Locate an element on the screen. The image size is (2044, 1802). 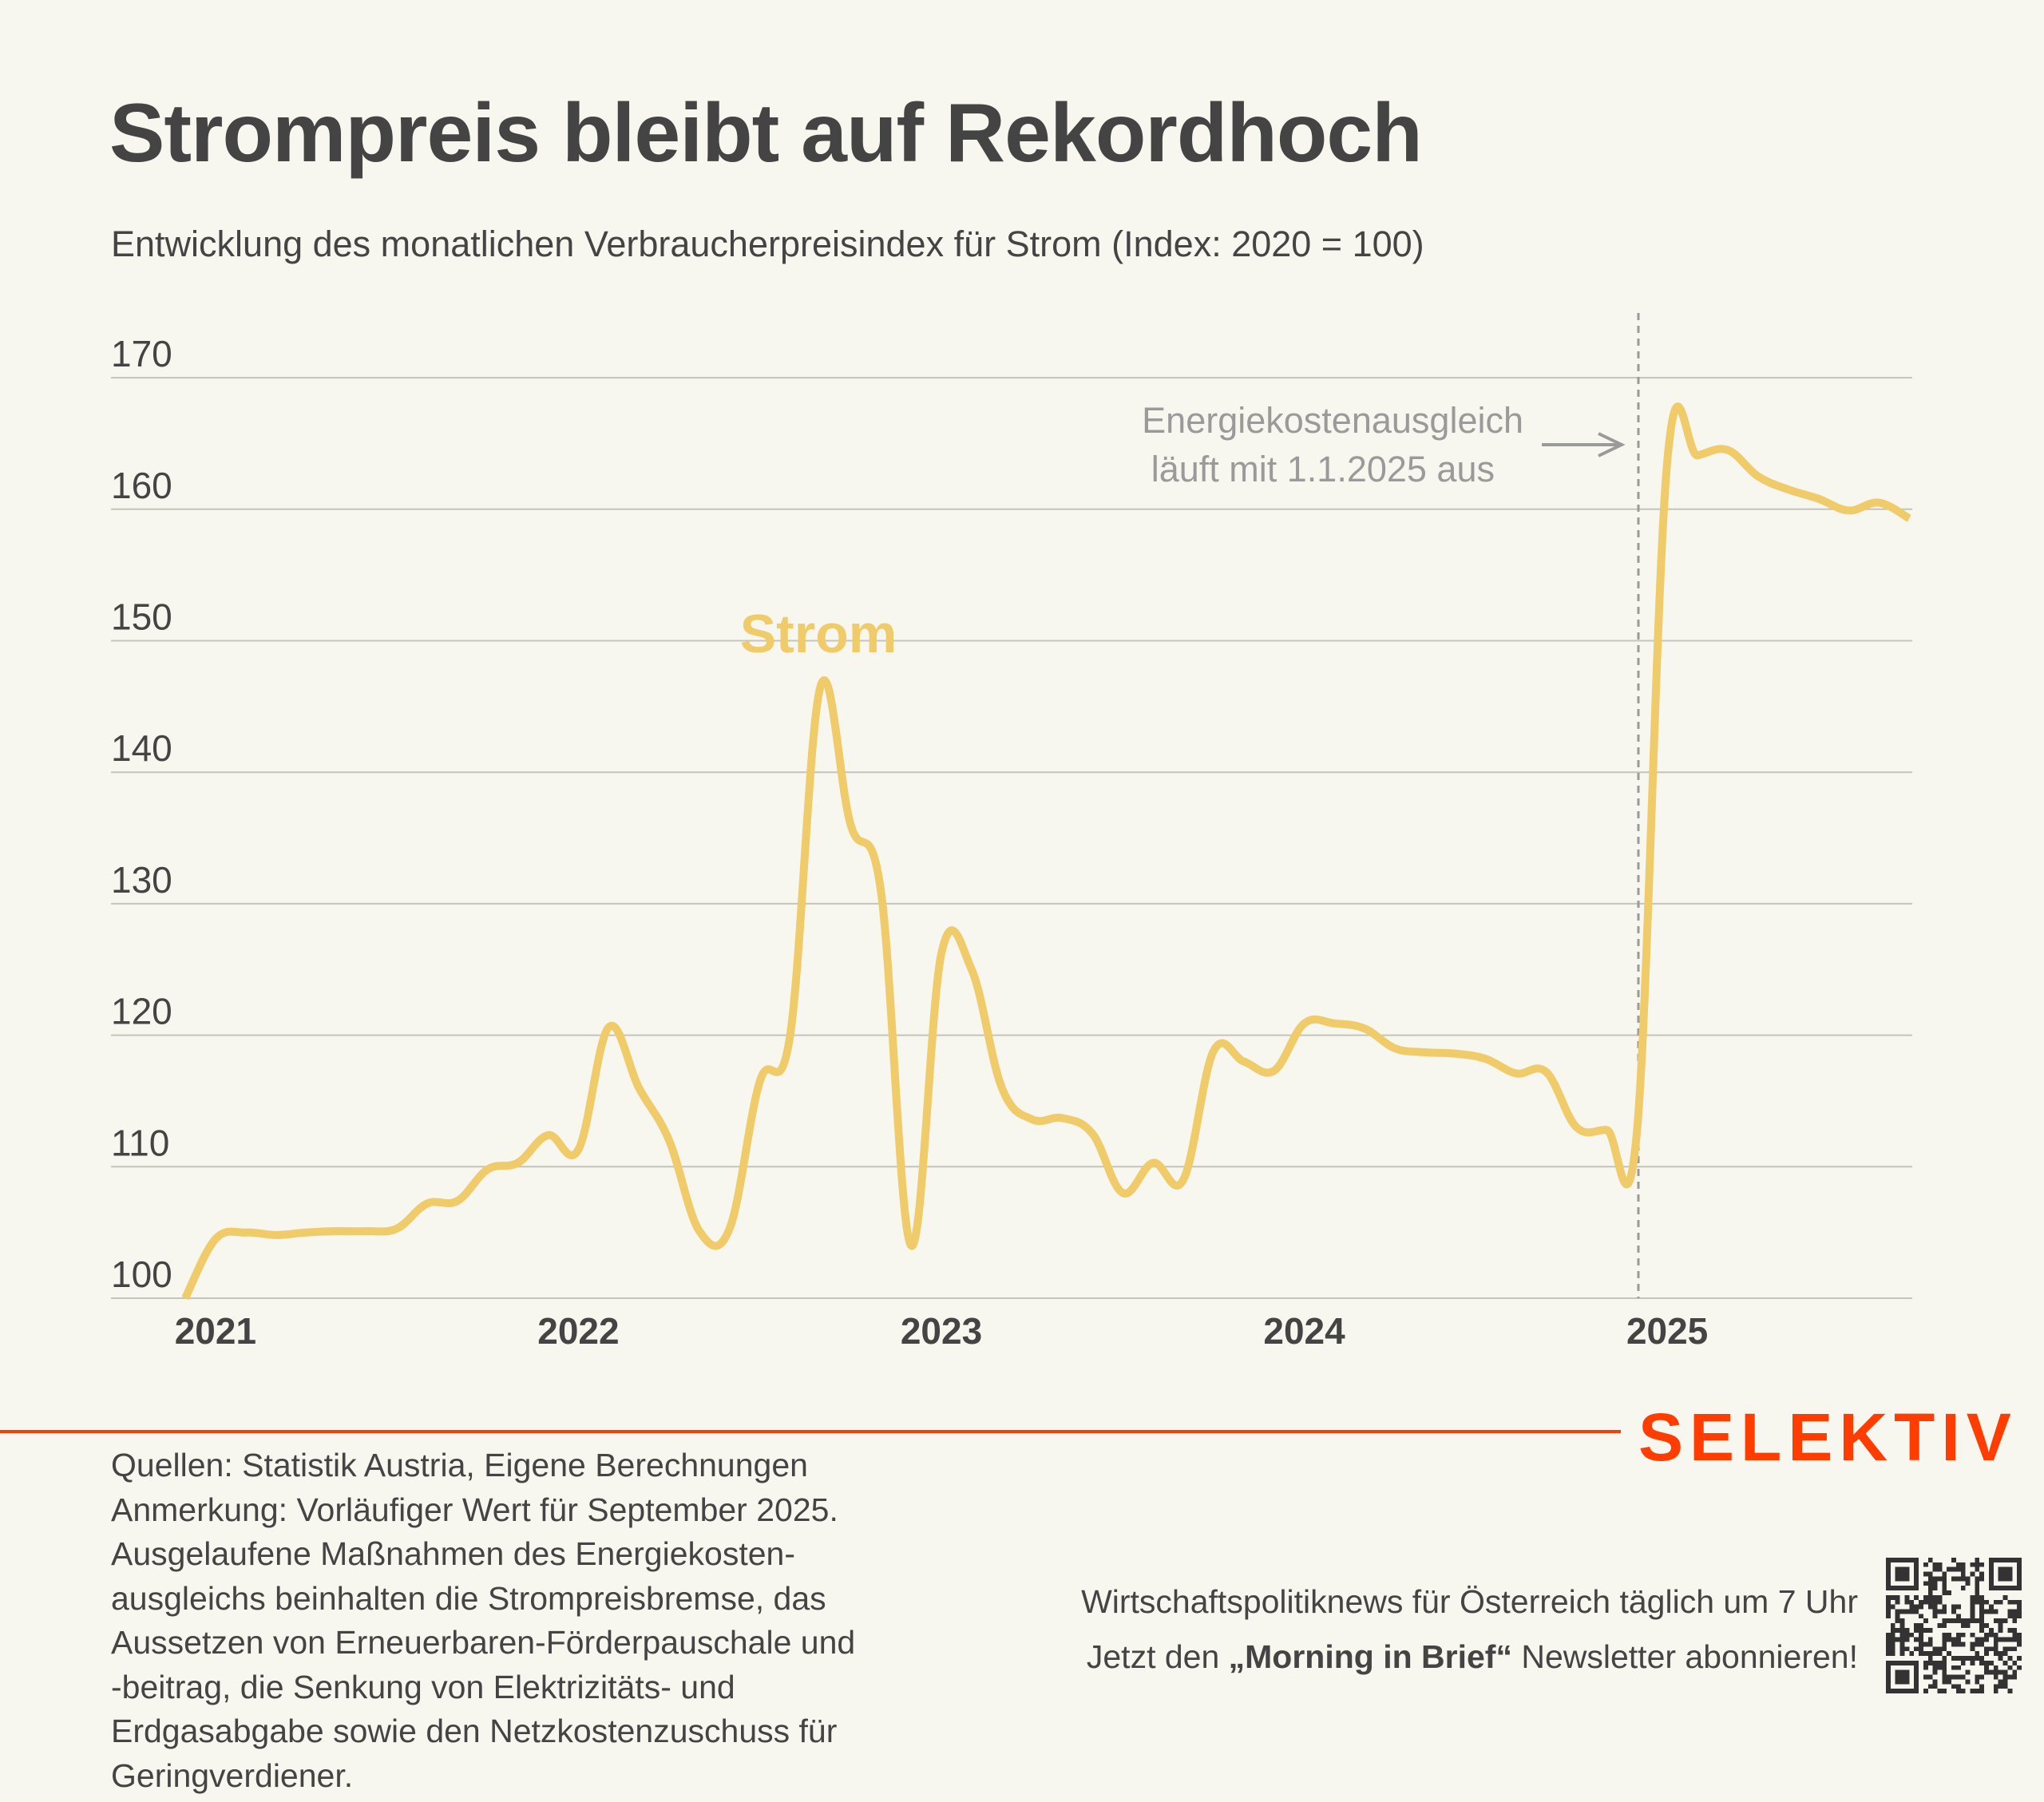
y-tick-label: 160 is located at coordinates (141, 485).